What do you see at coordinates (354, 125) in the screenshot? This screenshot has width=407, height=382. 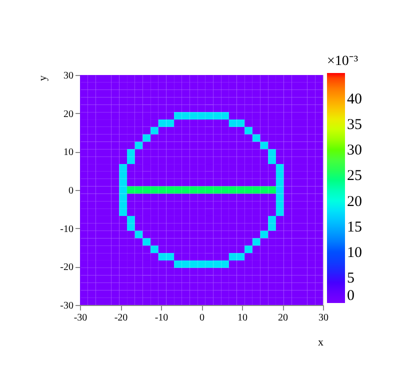 I see `color-bar-label: 35` at bounding box center [354, 125].